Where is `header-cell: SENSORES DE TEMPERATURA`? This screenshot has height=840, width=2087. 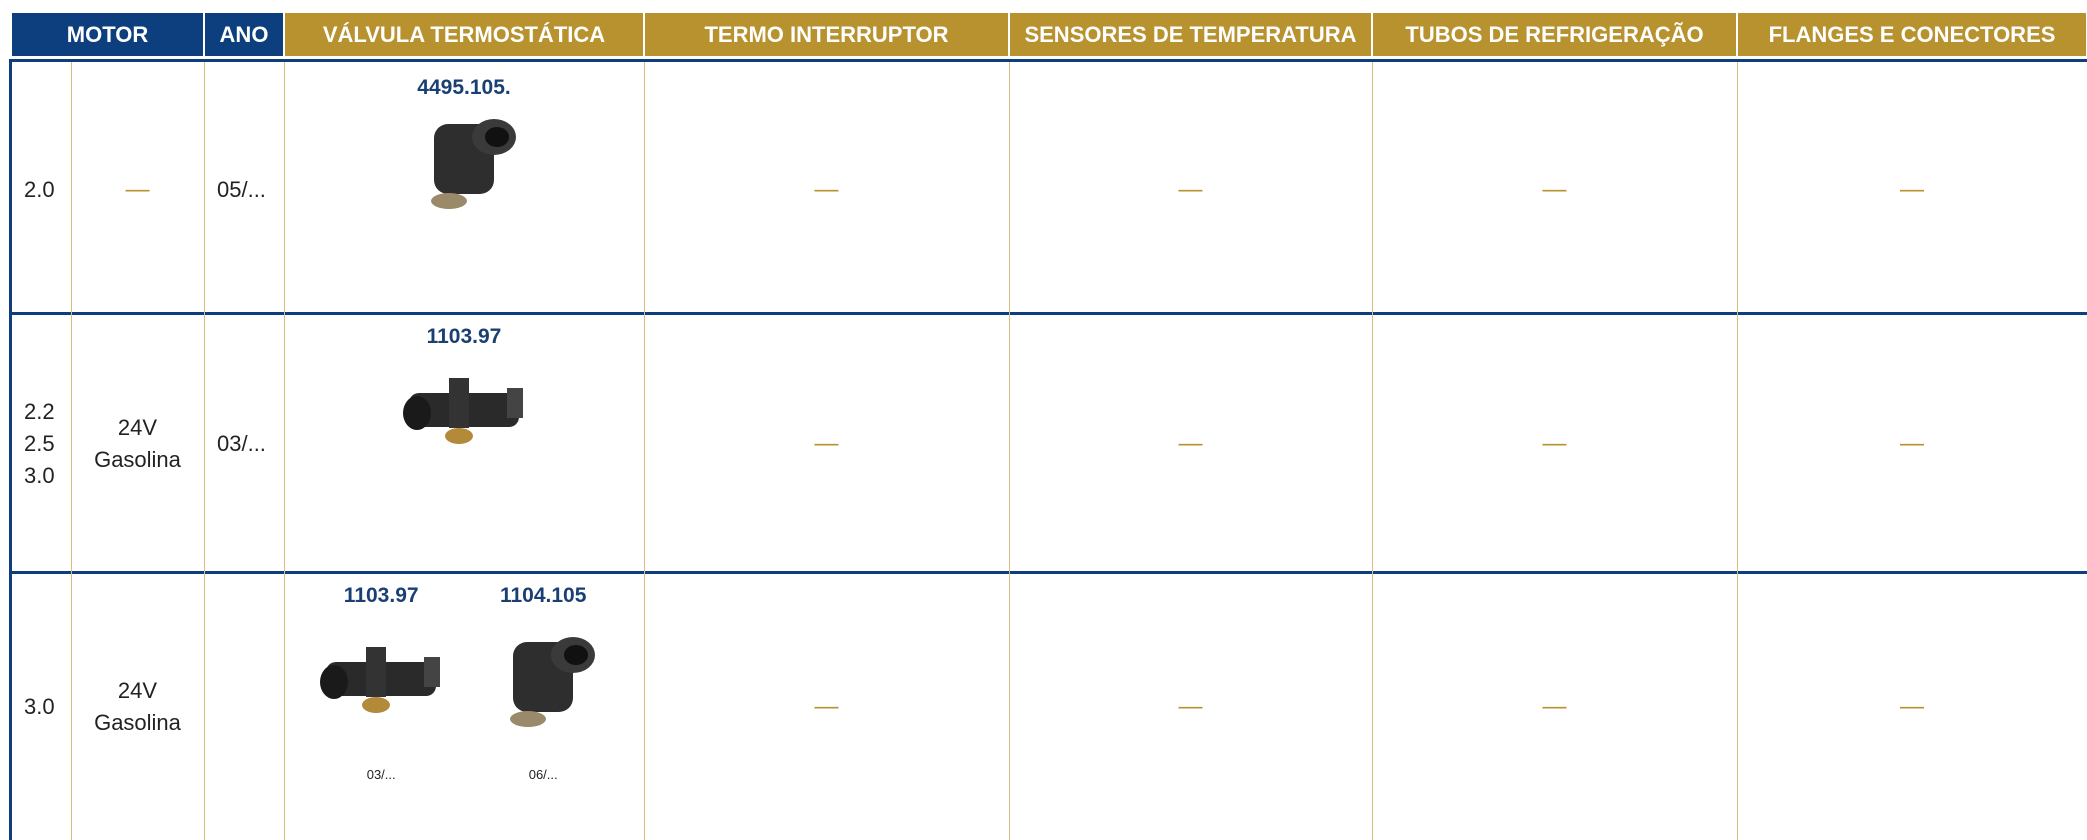
header-cell: SENSORES DE TEMPERATURA is located at coordinates (1190, 34).